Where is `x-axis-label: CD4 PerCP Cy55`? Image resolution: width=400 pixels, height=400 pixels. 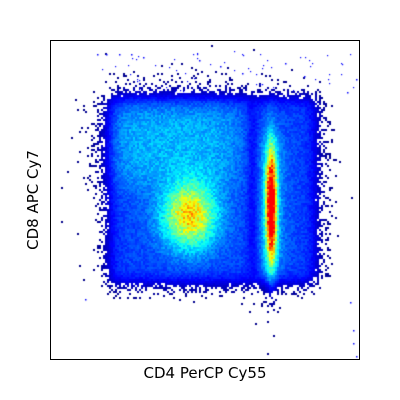 x-axis-label: CD4 PerCP Cy55 is located at coordinates (205, 373).